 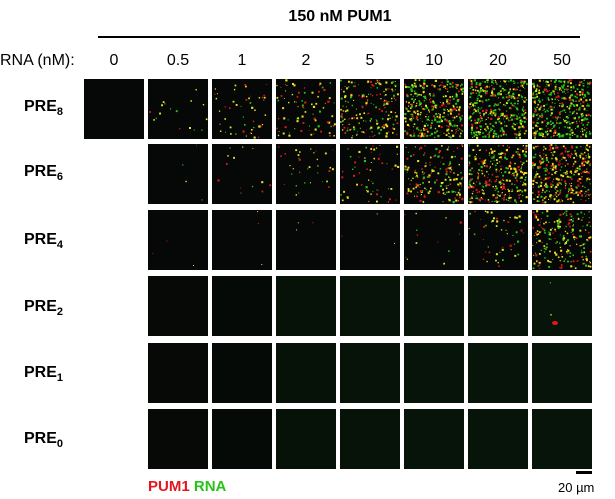 I want to click on row-label-pre6: PRE6, so click(x=44, y=173).